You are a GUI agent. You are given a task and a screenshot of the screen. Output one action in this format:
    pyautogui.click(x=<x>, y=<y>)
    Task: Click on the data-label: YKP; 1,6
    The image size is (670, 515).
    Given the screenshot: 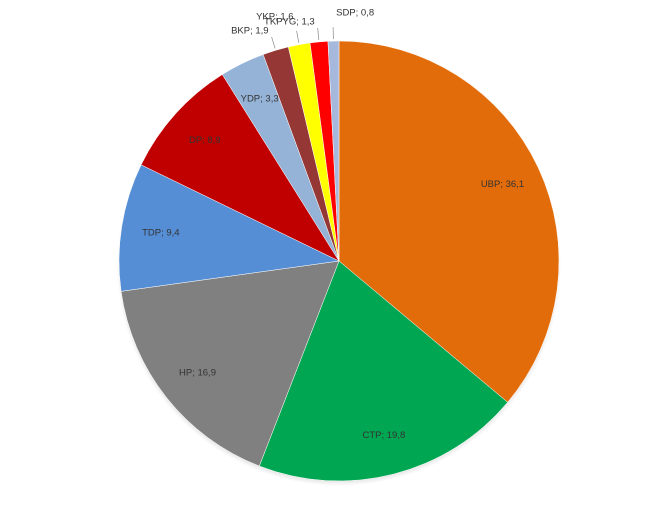 What is the action you would take?
    pyautogui.click(x=275, y=16)
    